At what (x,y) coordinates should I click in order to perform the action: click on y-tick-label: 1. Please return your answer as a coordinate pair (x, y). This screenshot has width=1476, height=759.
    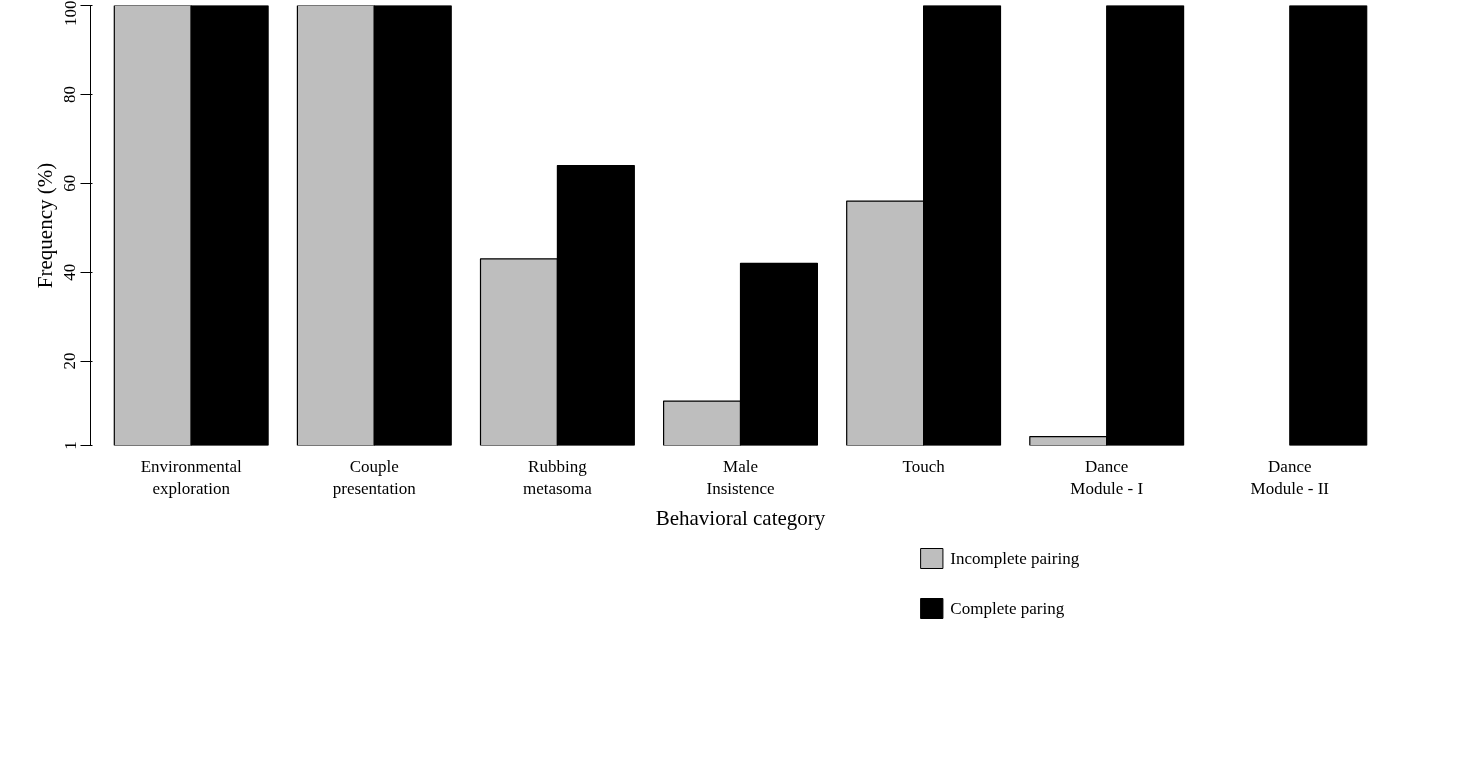
    Looking at the image, I should click on (70, 445).